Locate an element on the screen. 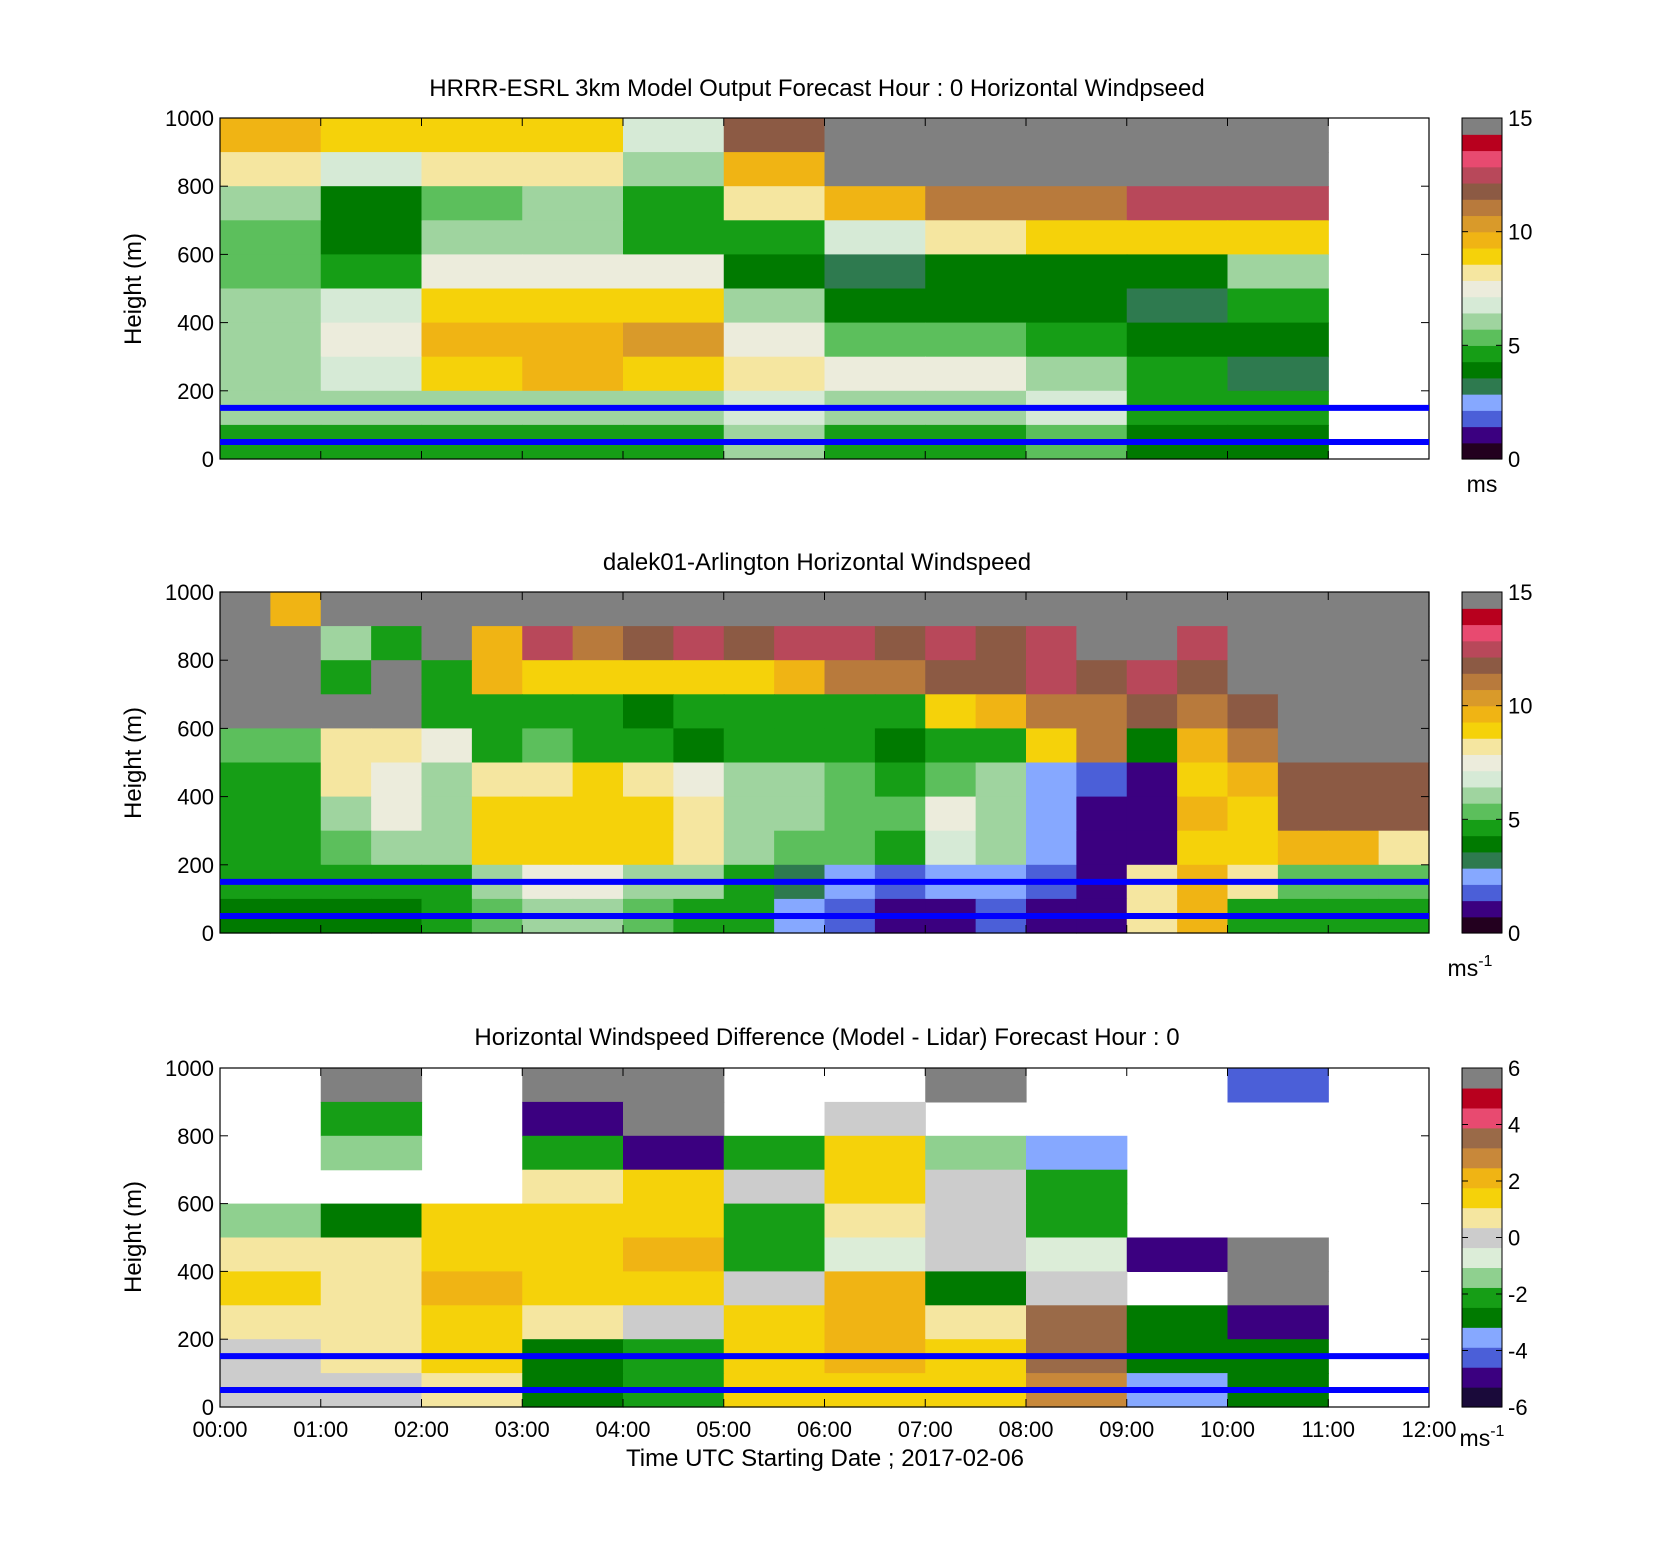  y-tick-label: 800 is located at coordinates (195, 1136).